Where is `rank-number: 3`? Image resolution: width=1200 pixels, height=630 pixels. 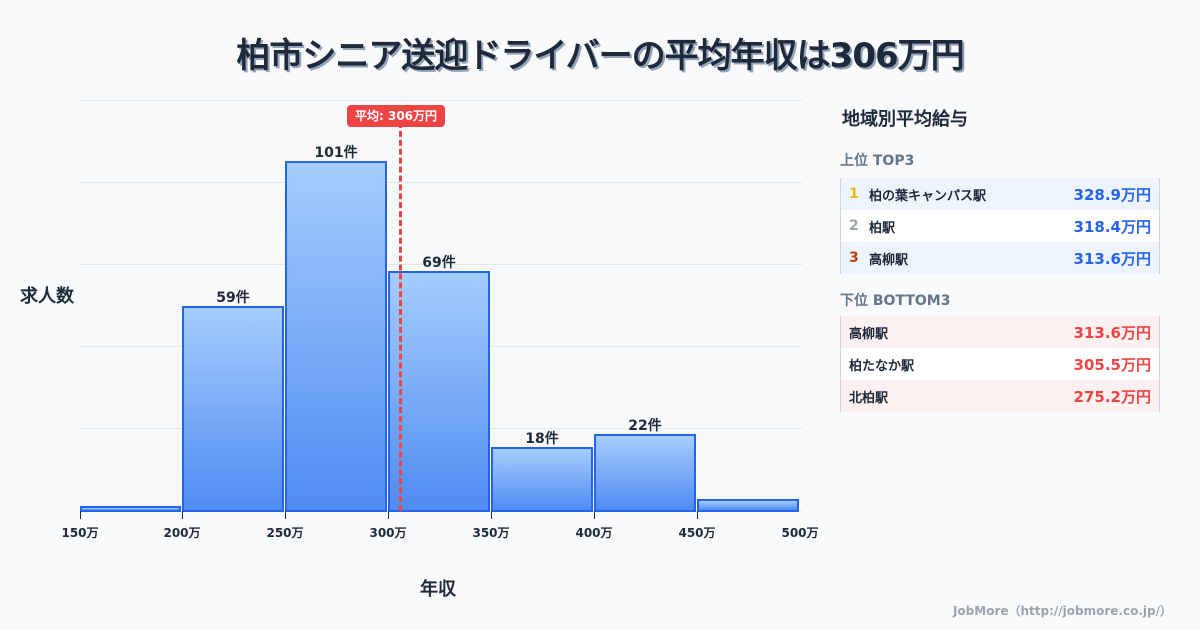 rank-number: 3 is located at coordinates (854, 258).